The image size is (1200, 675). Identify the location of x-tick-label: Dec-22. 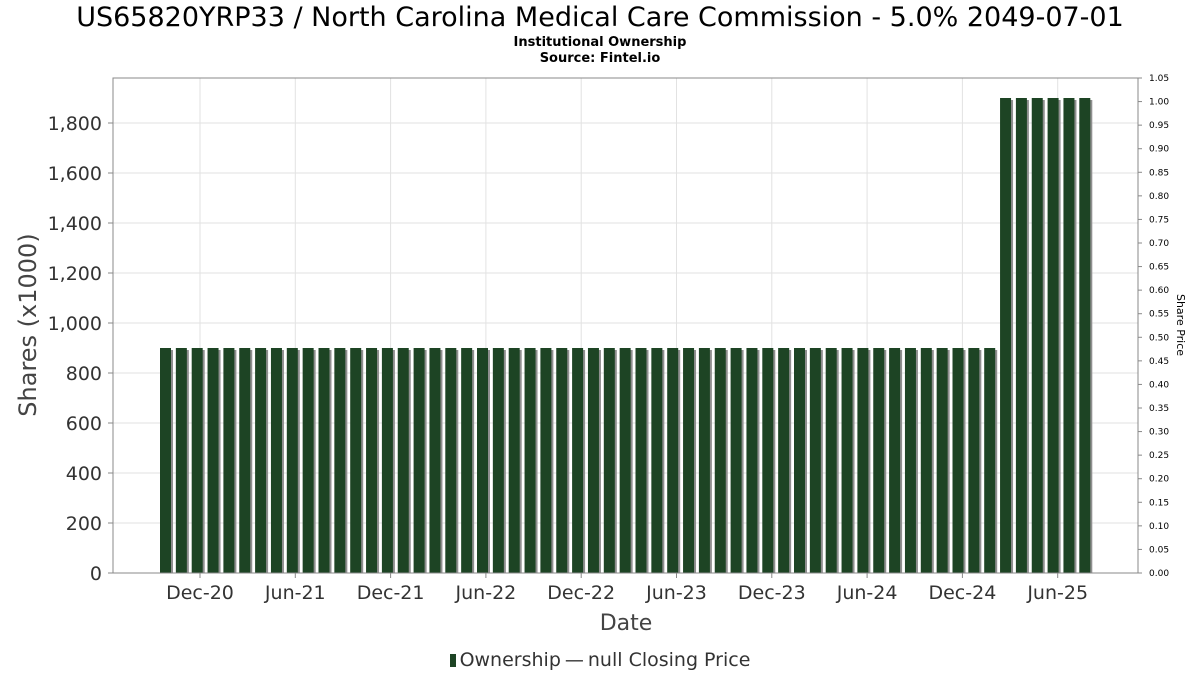
(581, 593).